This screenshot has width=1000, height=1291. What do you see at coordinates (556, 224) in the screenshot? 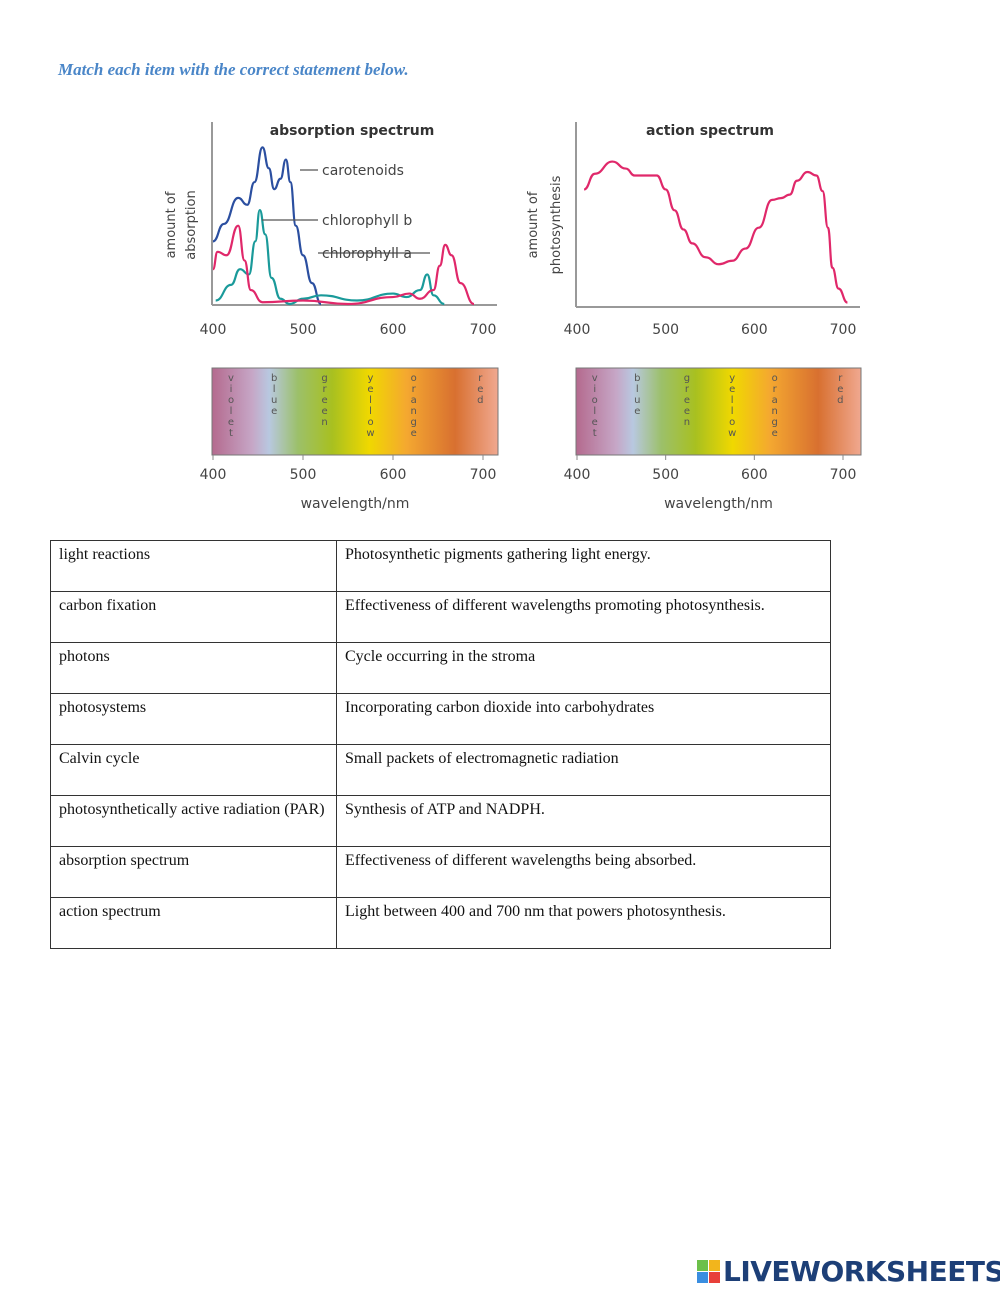
I see `y-axis-label: photosynthesis` at bounding box center [556, 224].